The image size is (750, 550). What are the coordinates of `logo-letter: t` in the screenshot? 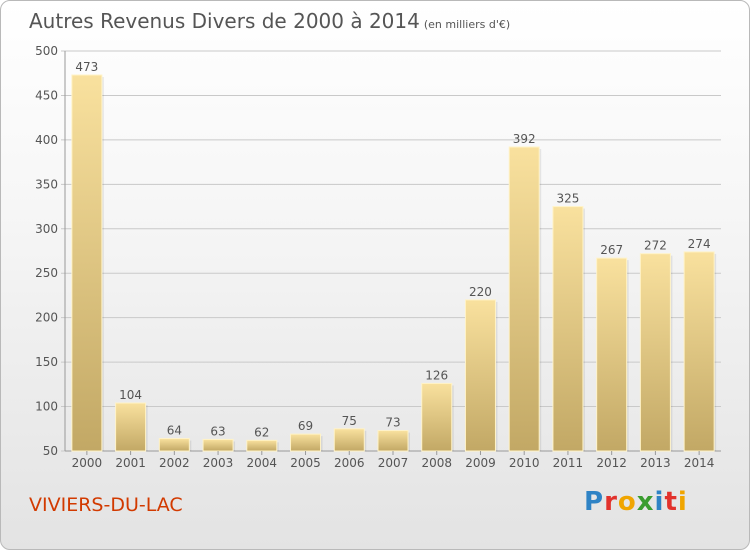 It's located at (671, 502).